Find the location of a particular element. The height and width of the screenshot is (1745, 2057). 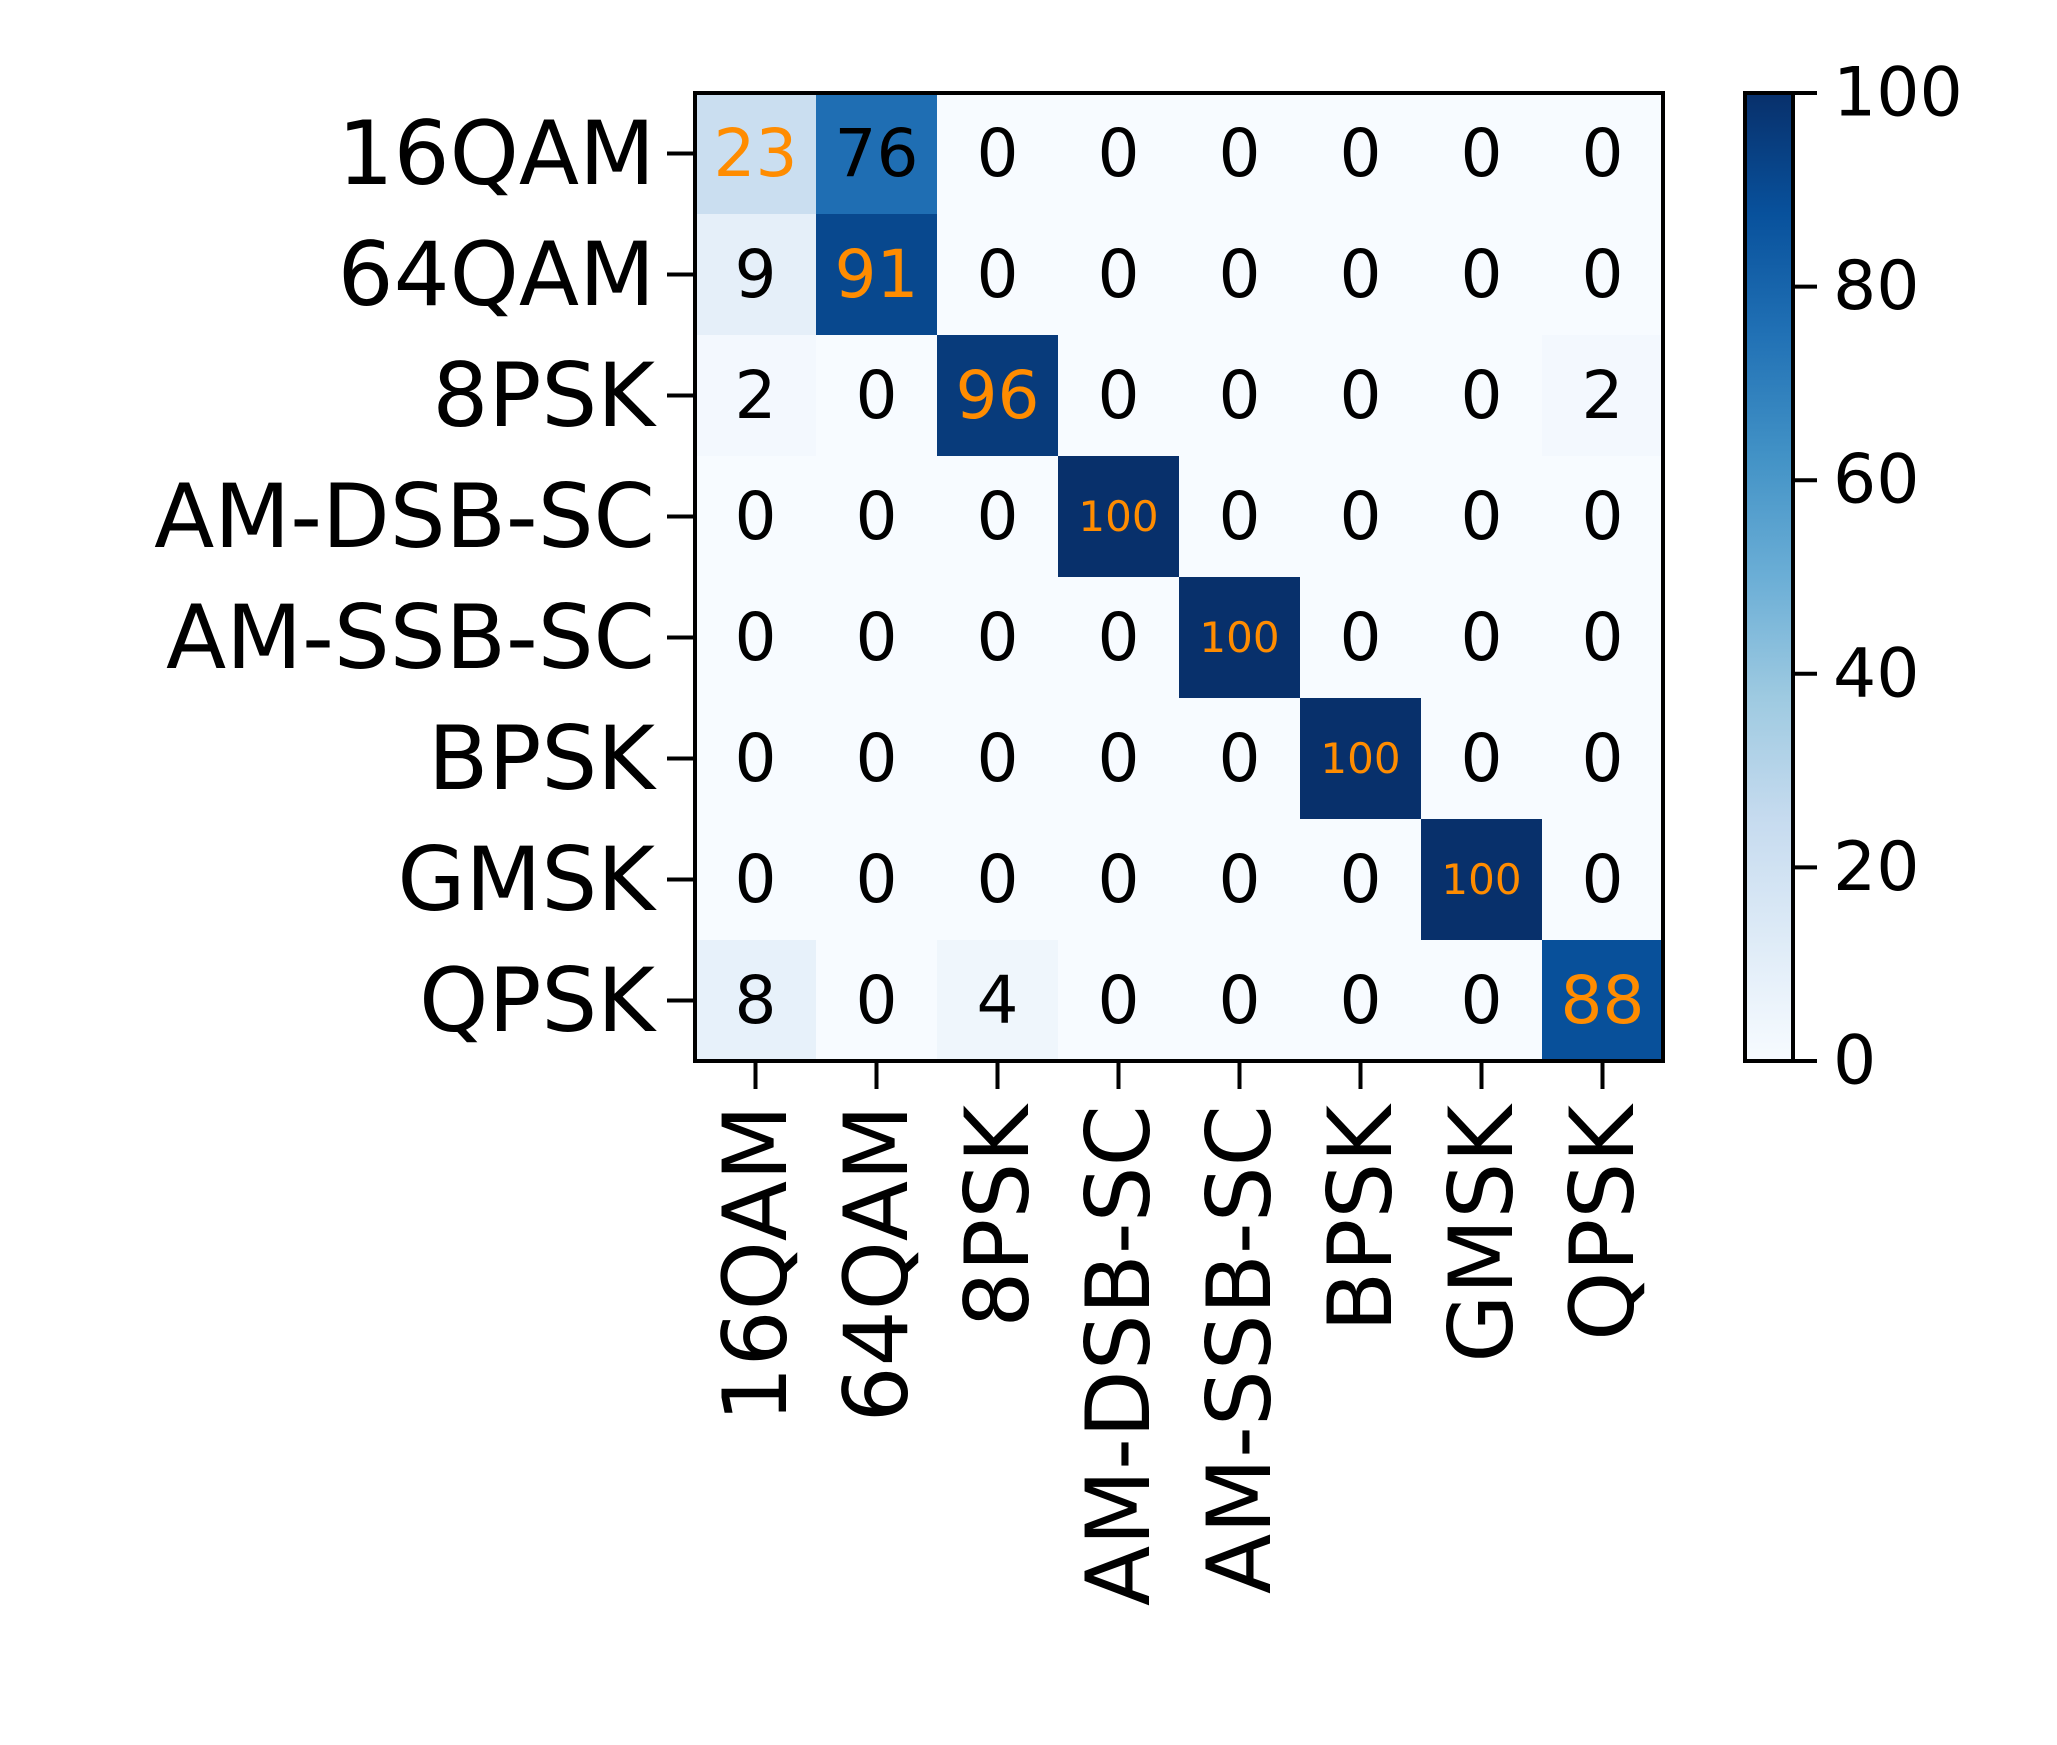

heatmap-cell-r2-c2 is located at coordinates (998, 396).